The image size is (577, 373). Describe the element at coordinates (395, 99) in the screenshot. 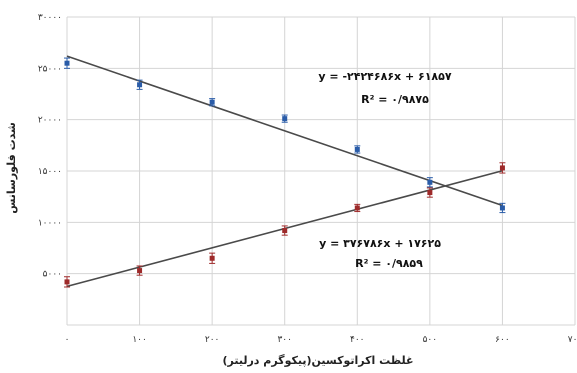

I see `series-1-r2: R² = ۰/۹۸۷۵` at that location.